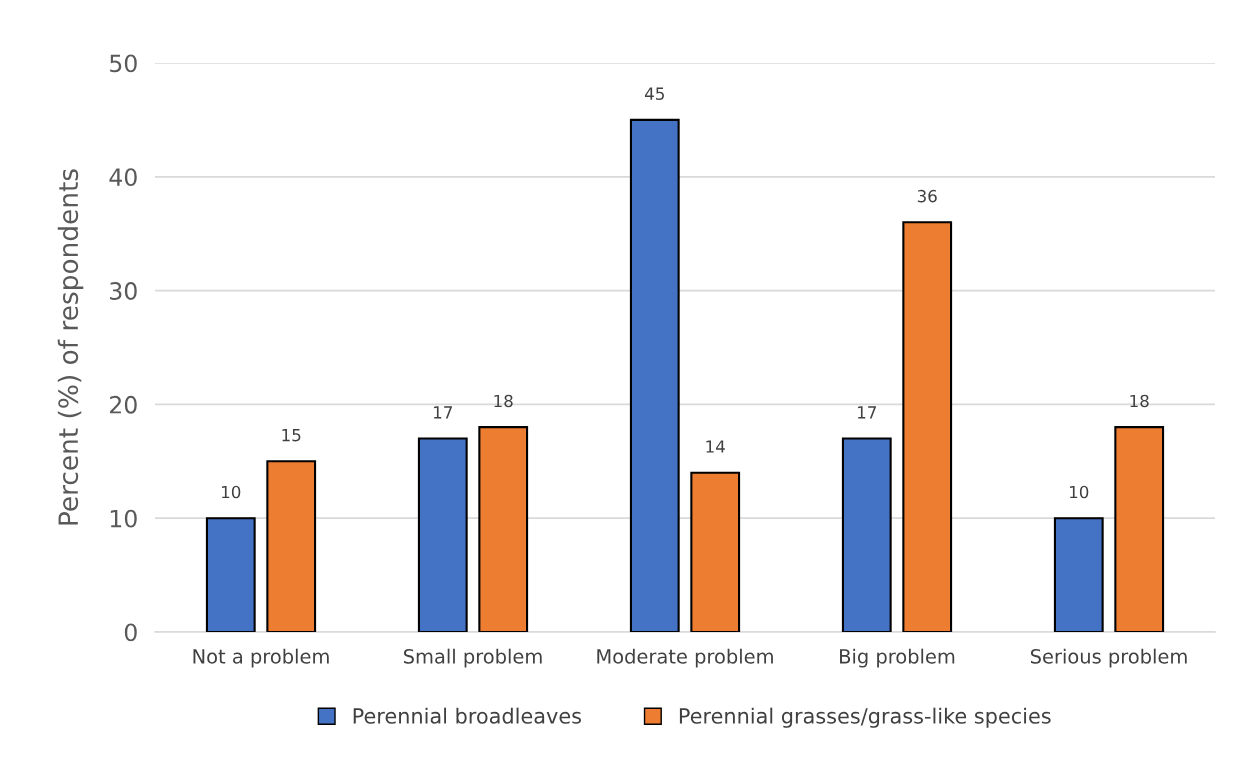 Image resolution: width=1240 pixels, height=762 pixels. What do you see at coordinates (685, 658) in the screenshot?
I see `x-tick-label: Moderate problem` at bounding box center [685, 658].